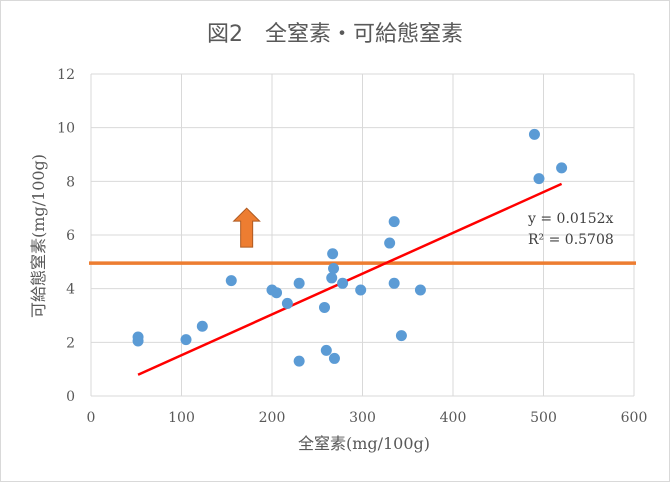  Describe the element at coordinates (634, 418) in the screenshot. I see `x-tick-label: 600` at that location.